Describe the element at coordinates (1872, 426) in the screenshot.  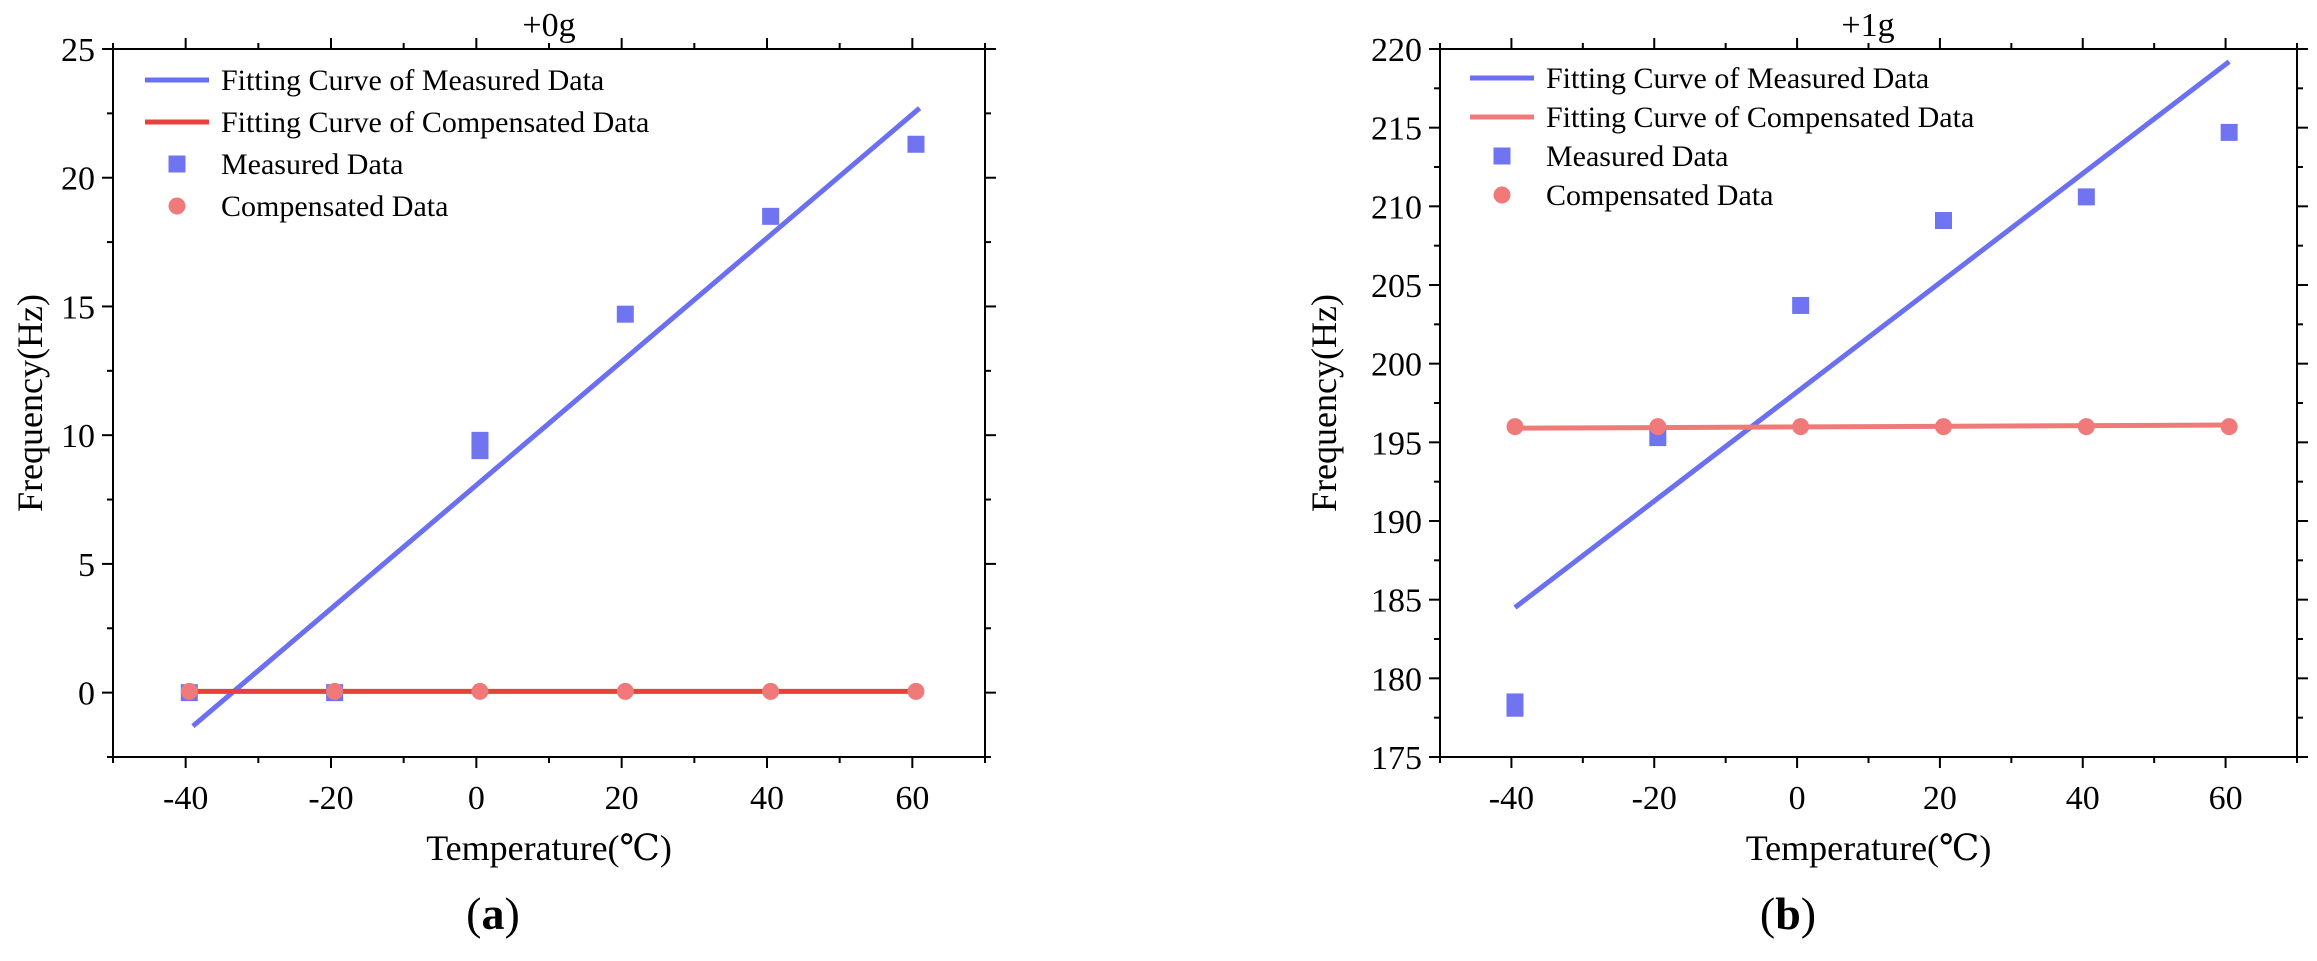
I see `fit-line` at that location.